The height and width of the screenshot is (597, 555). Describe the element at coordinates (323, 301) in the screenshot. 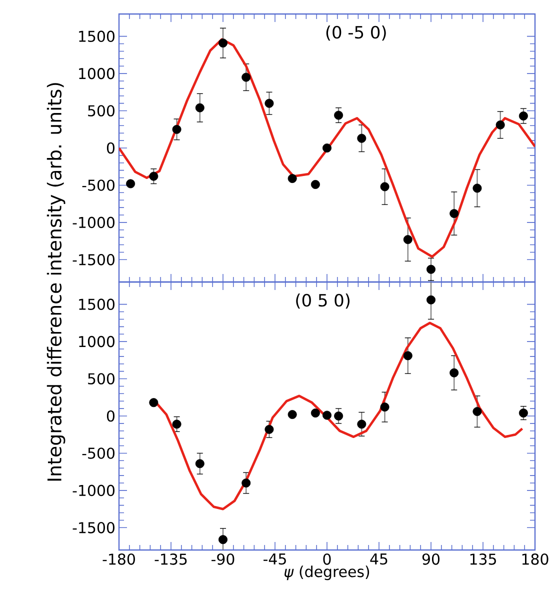

I see `annotation: (0 5 0)` at that location.